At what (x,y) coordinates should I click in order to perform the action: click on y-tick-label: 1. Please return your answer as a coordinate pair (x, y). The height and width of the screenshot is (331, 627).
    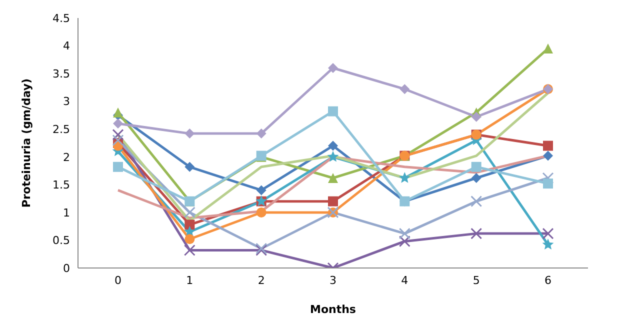
    Looking at the image, I should click on (66, 213).